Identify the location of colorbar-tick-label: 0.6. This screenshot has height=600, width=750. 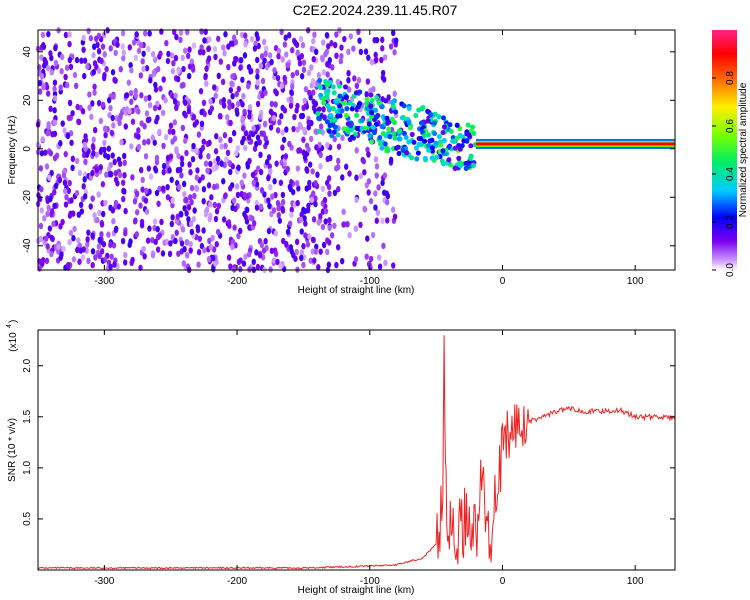
(730, 126).